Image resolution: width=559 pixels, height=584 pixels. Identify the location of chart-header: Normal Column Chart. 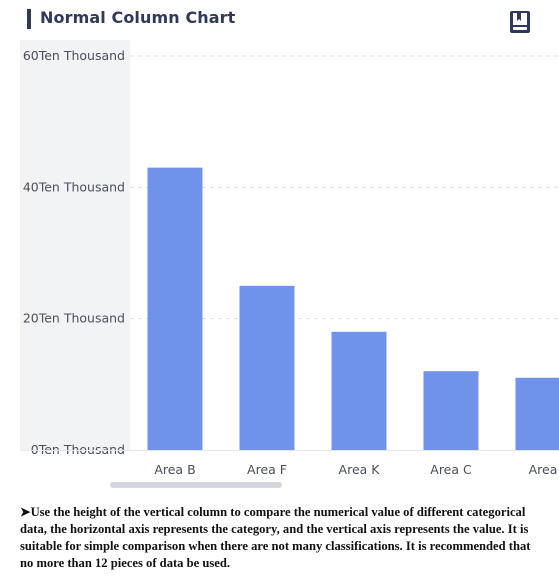
(279, 20).